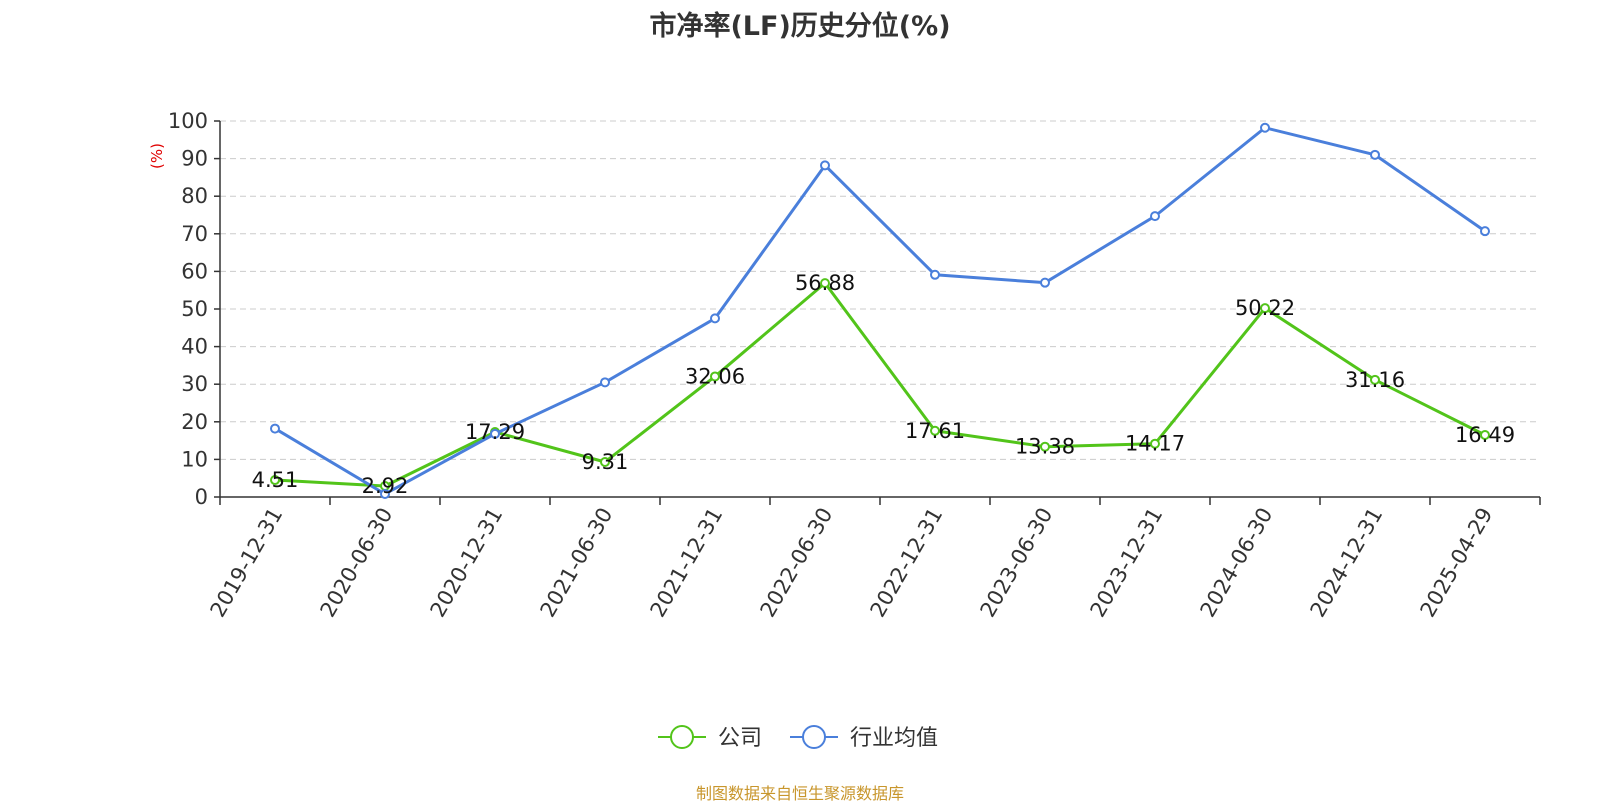 The image size is (1600, 804). What do you see at coordinates (1127, 563) in the screenshot?
I see `x-tick-label: 2023-12-31` at bounding box center [1127, 563].